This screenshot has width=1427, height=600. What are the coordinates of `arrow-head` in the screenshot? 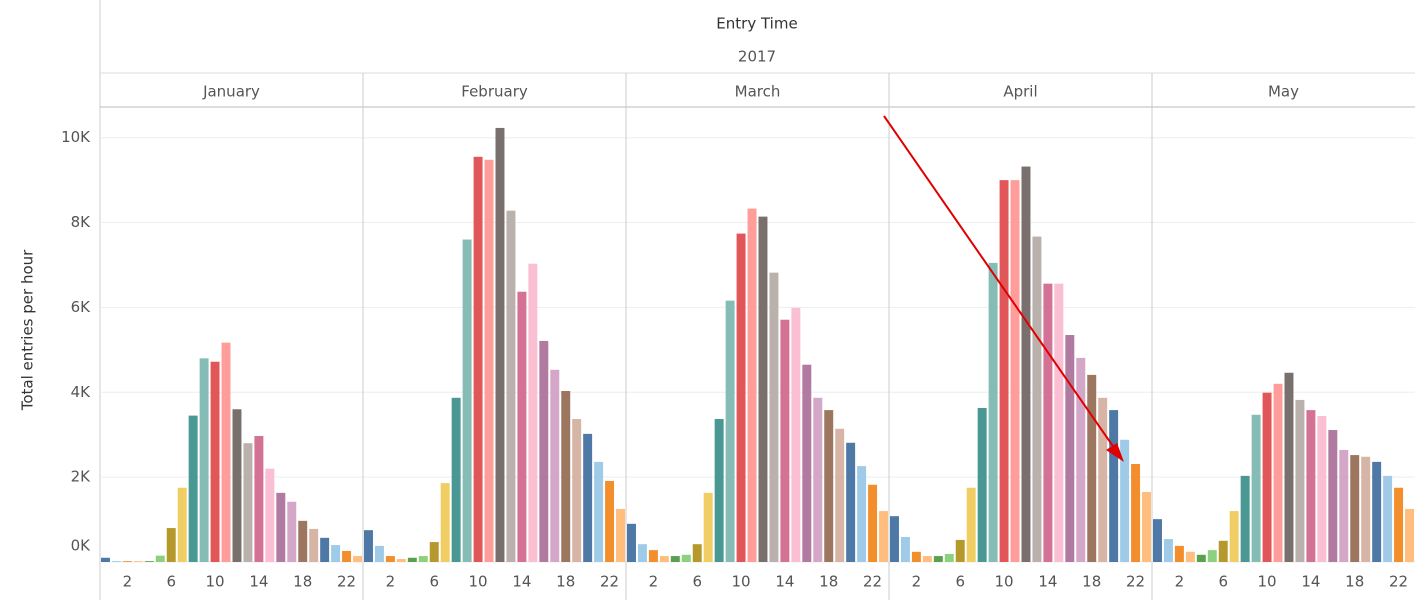 It's located at (1115, 452).